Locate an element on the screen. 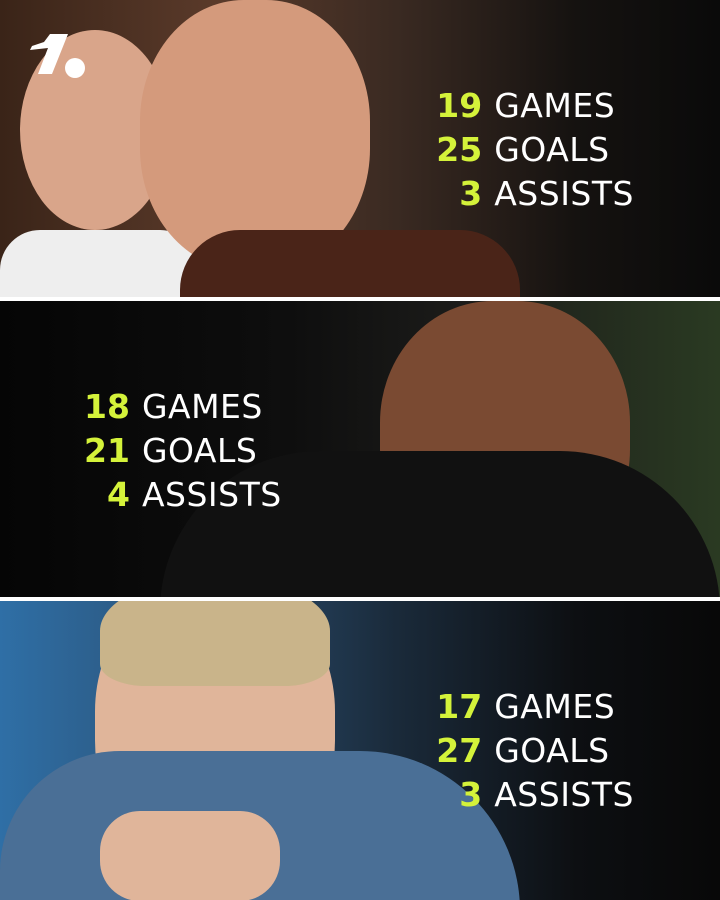 The width and height of the screenshot is (720, 900). stats-block: 18 GAMES 21 GOALS 4 ASSISTS is located at coordinates (183, 451).